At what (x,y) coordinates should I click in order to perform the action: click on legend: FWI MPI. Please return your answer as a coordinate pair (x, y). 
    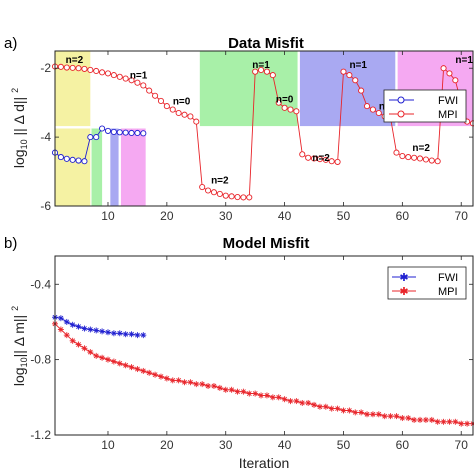
    Looking at the image, I should click on (425, 106).